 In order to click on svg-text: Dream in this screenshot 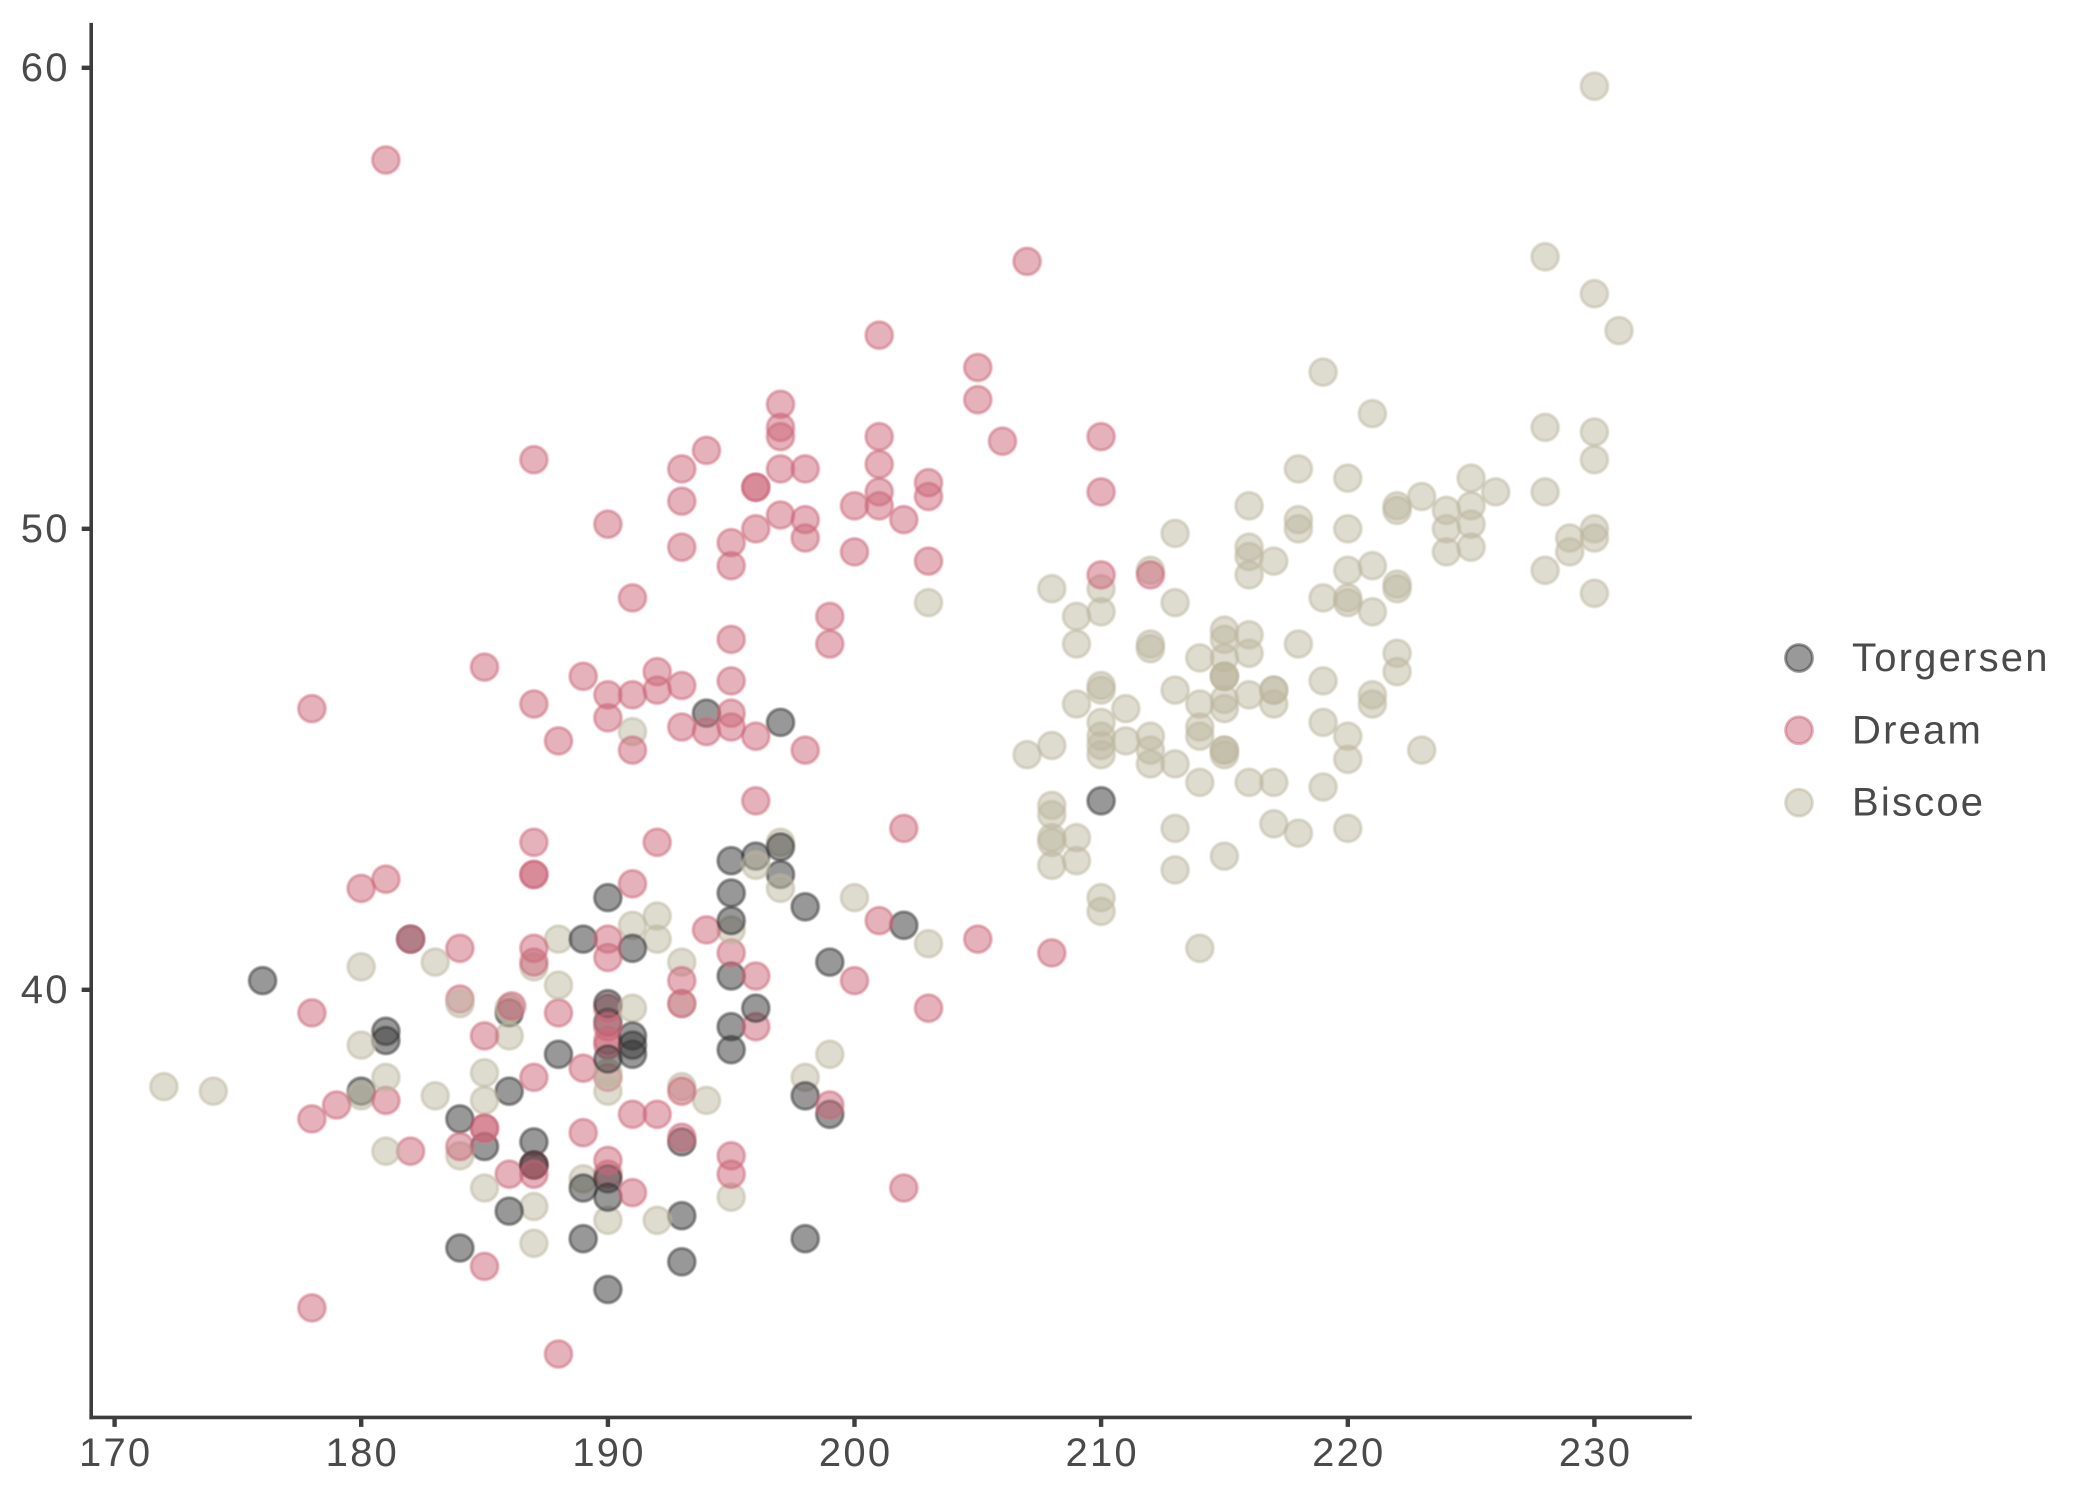, I will do `click(1917, 730)`.